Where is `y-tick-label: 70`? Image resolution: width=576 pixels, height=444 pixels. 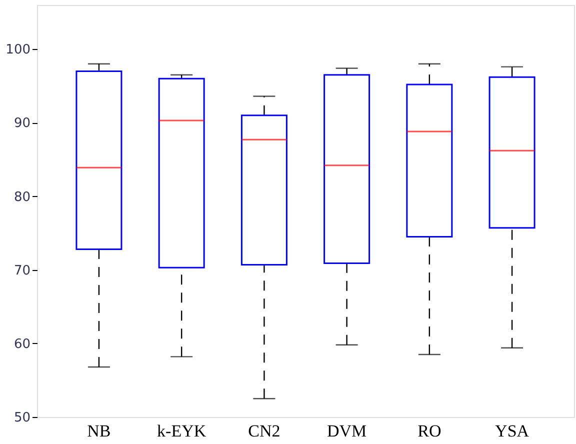
y-tick-label: 70 is located at coordinates (22, 270).